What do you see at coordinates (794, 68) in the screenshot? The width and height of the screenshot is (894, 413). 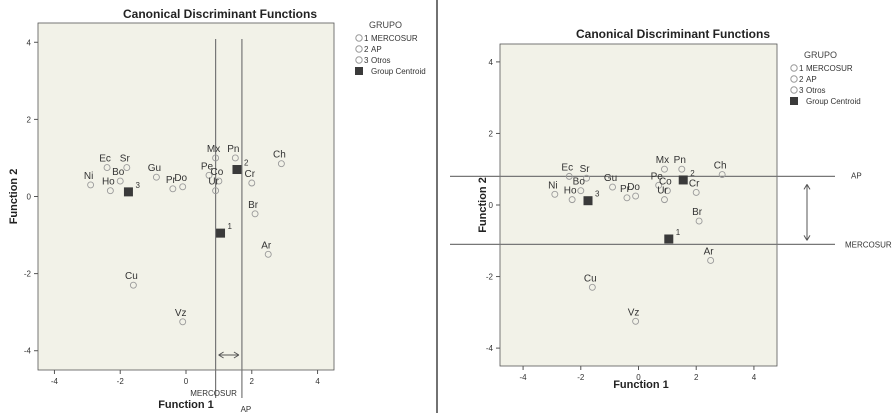 I see `chart2-legend-marker-mercosur` at bounding box center [794, 68].